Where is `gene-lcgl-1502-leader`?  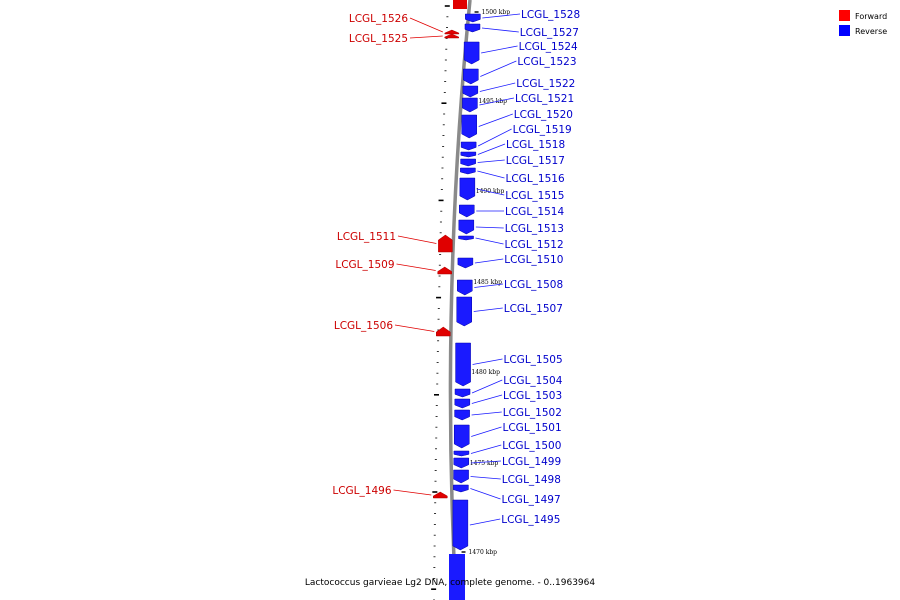
gene-lcgl-1502-leader is located at coordinates (486, 413).